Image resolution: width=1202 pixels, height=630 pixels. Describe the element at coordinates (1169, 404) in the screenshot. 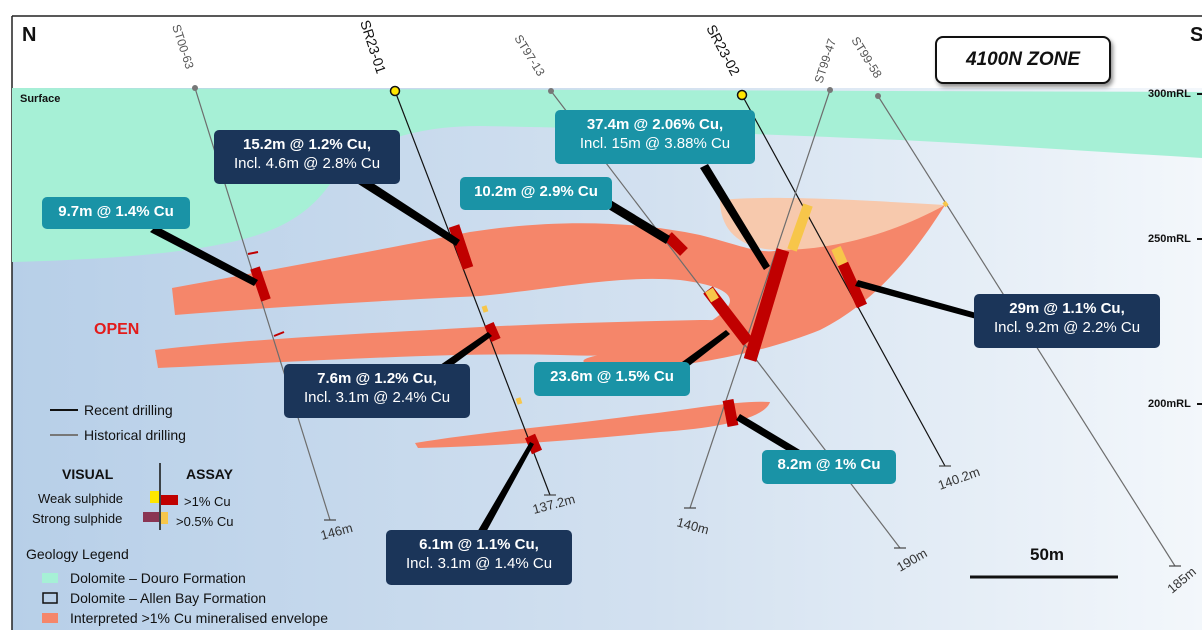

I see `rl-label-200: 200mRL` at that location.